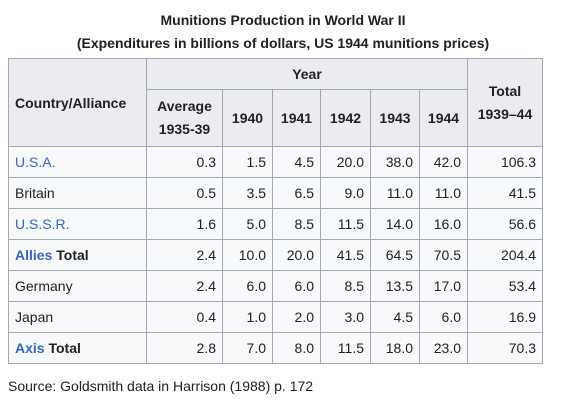 Image resolution: width=566 pixels, height=406 pixels. Describe the element at coordinates (395, 286) in the screenshot. I see `table-cell: 13.5` at that location.